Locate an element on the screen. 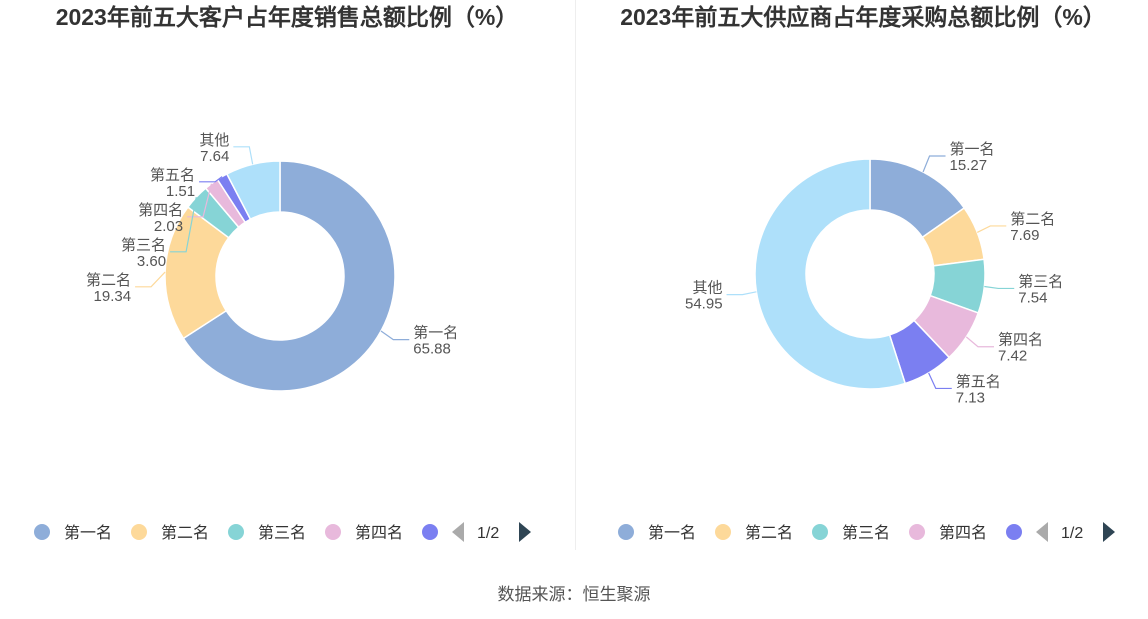  data-label-value: 2.03 is located at coordinates (168, 226).